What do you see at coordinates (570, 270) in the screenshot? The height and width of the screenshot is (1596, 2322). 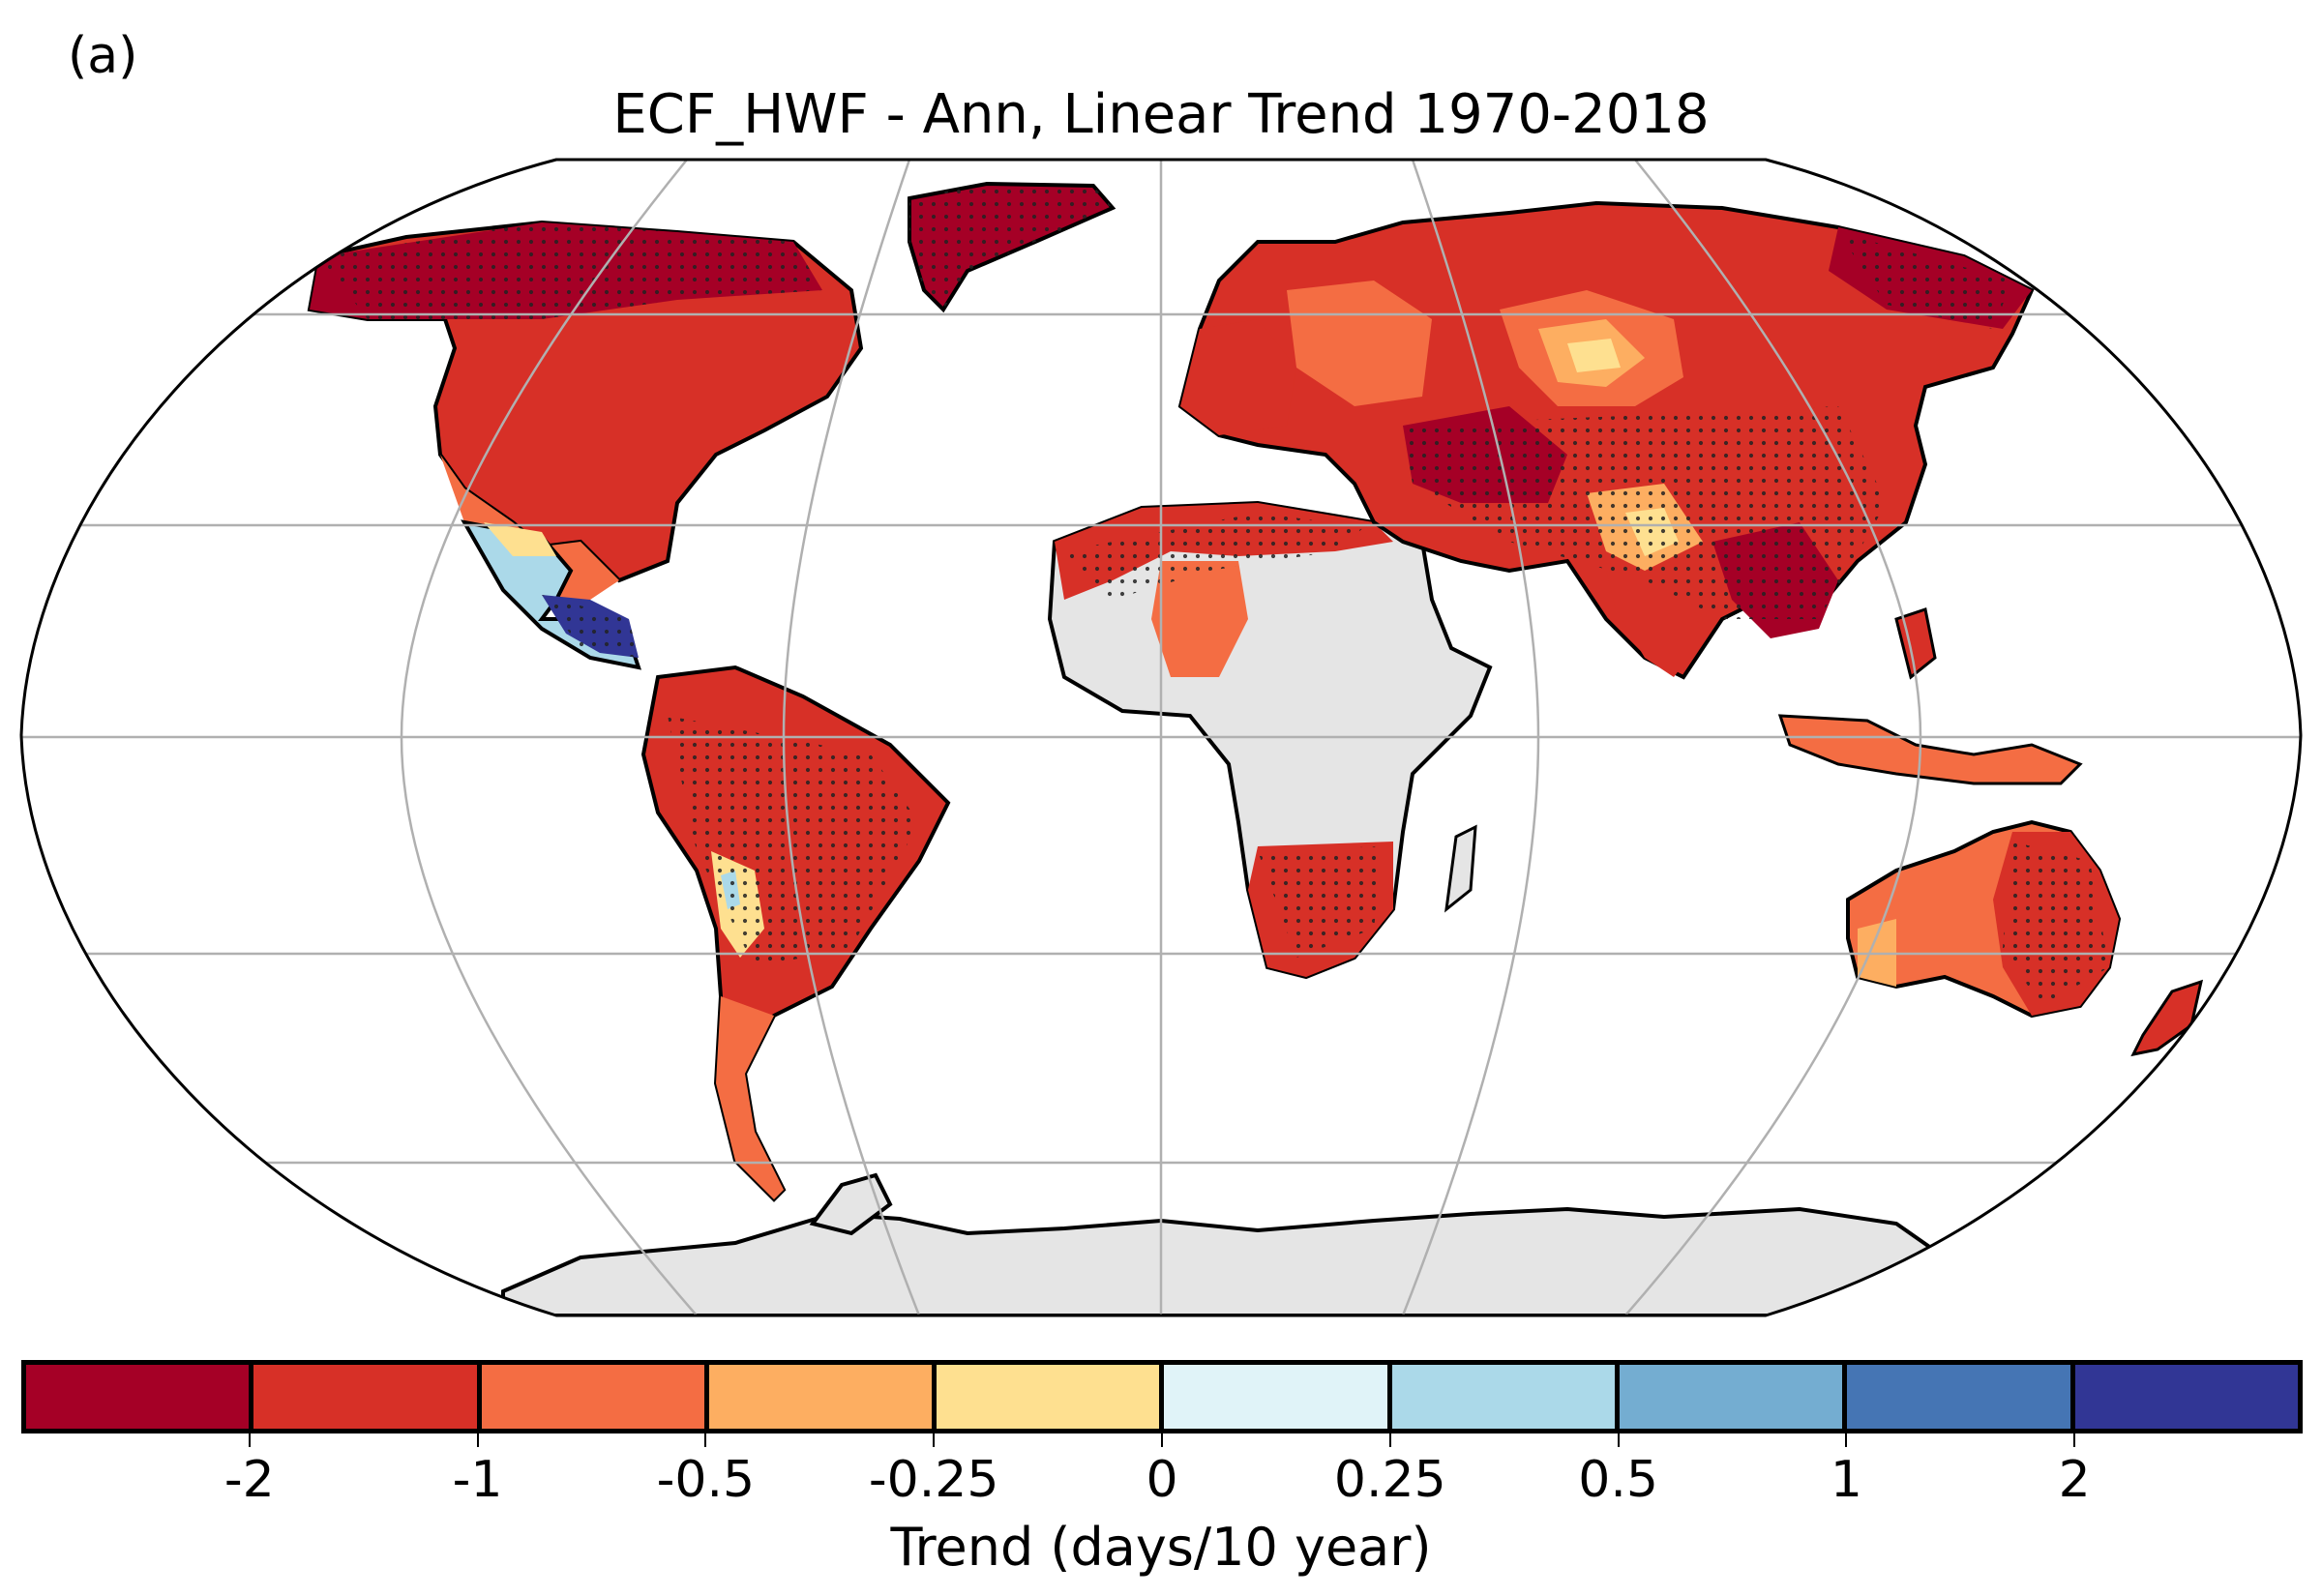 I see `stipple-arctic-canada` at bounding box center [570, 270].